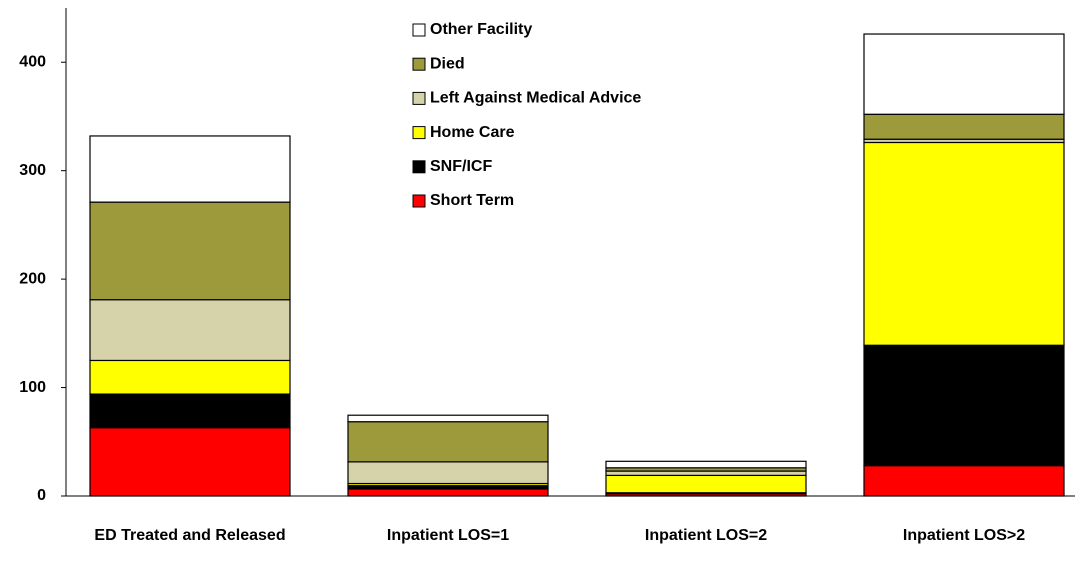 This screenshot has height=576, width=1085. I want to click on y-tick-label: 300, so click(32, 170).